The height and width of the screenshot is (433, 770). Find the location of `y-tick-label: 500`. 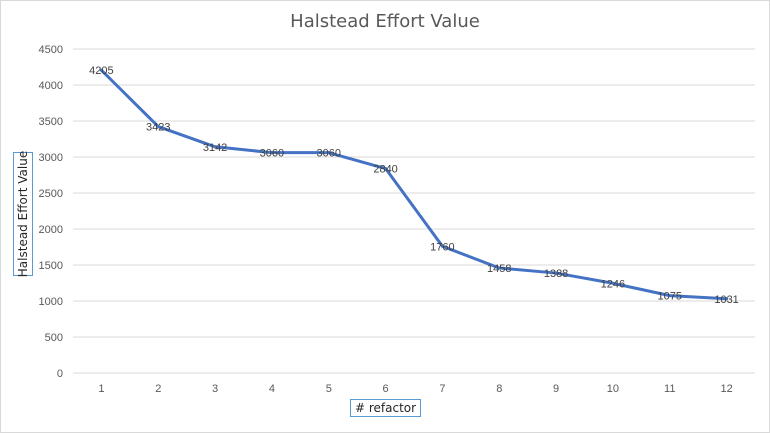

y-tick-label: 500 is located at coordinates (54, 338).